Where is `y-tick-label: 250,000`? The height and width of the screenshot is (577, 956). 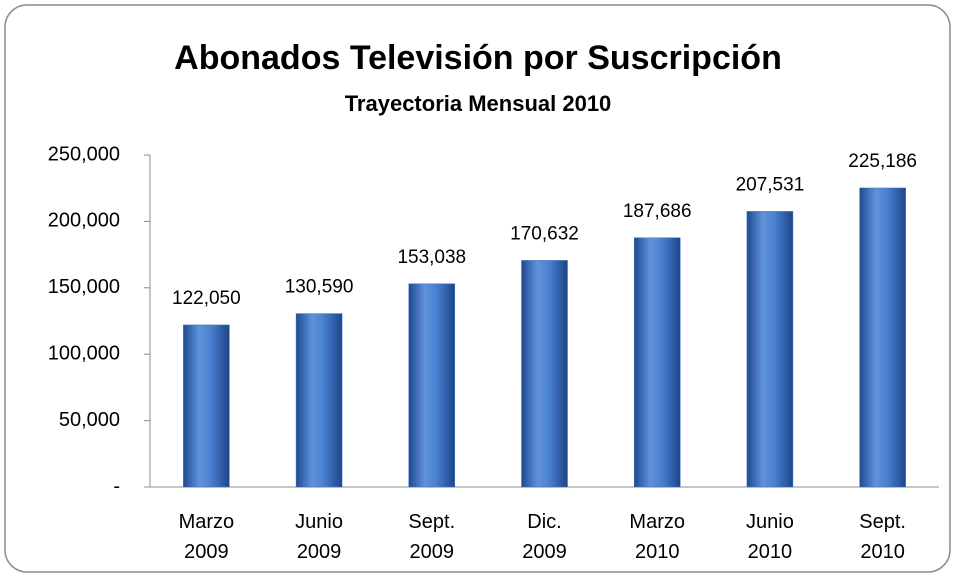 y-tick-label: 250,000 is located at coordinates (84, 154).